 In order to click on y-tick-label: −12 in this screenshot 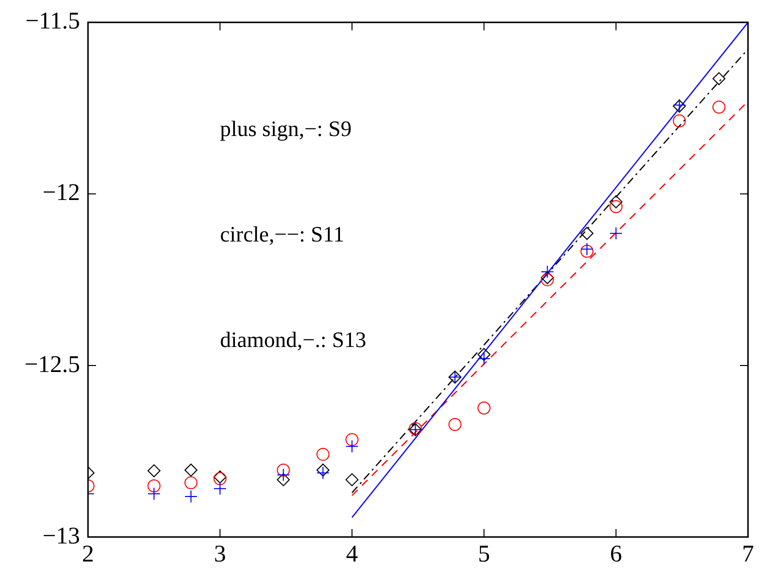, I will do `click(61, 193)`.